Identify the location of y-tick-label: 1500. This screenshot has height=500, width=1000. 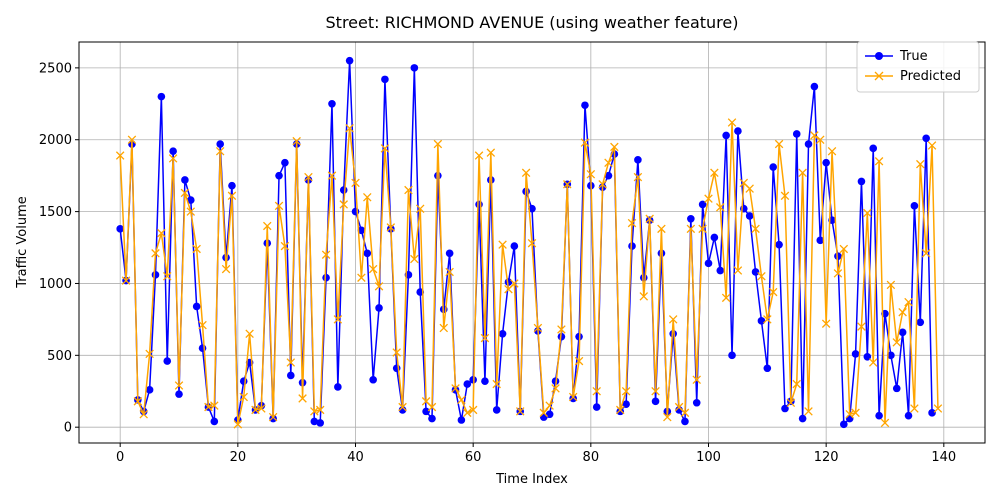
(55, 212).